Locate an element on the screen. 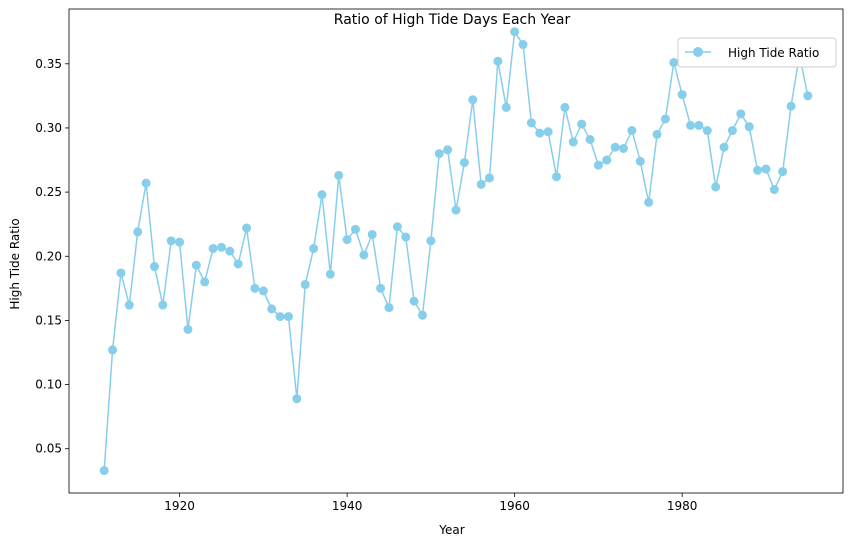 This screenshot has height=547, width=855. x-tick-label: 1960 is located at coordinates (514, 506).